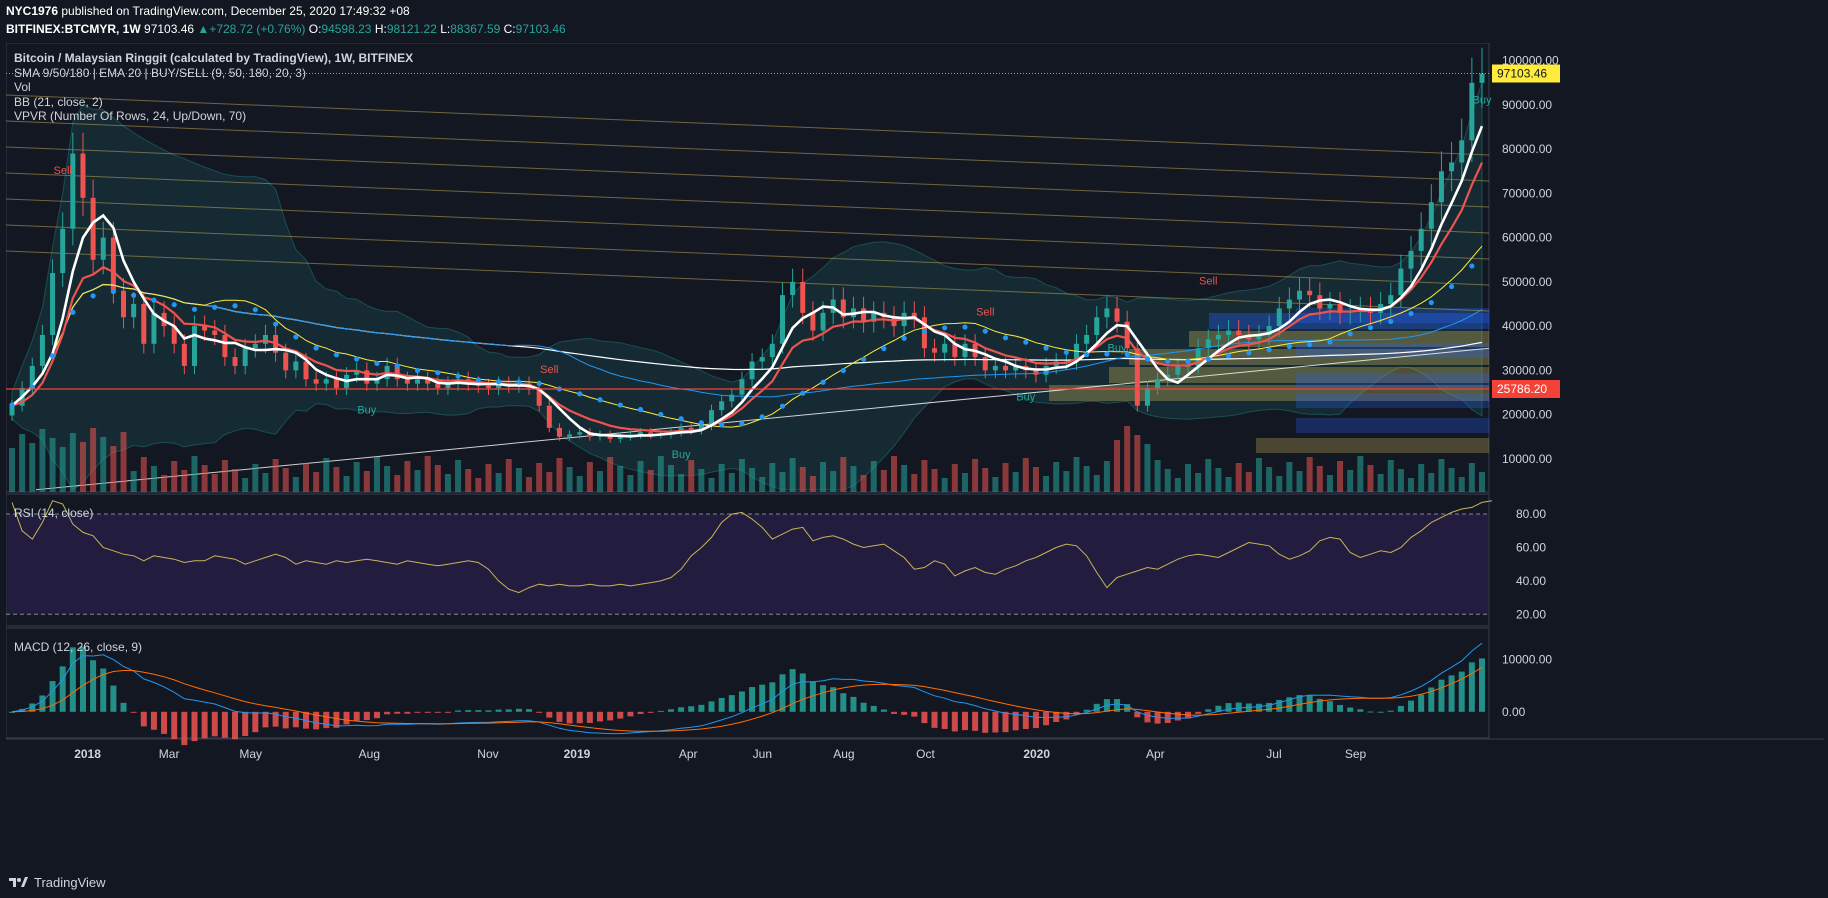  Describe the element at coordinates (78, 647) in the screenshot. I see `legend-macd: MACD (12, 26, close, 9)` at that location.